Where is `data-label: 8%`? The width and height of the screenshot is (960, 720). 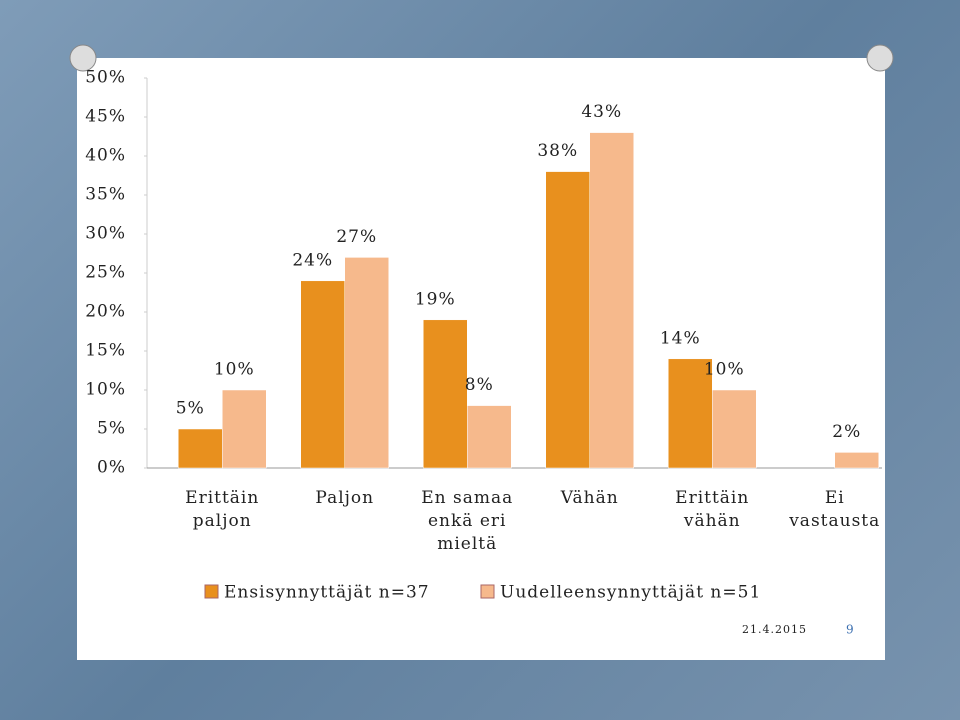
data-label: 8% is located at coordinates (479, 385).